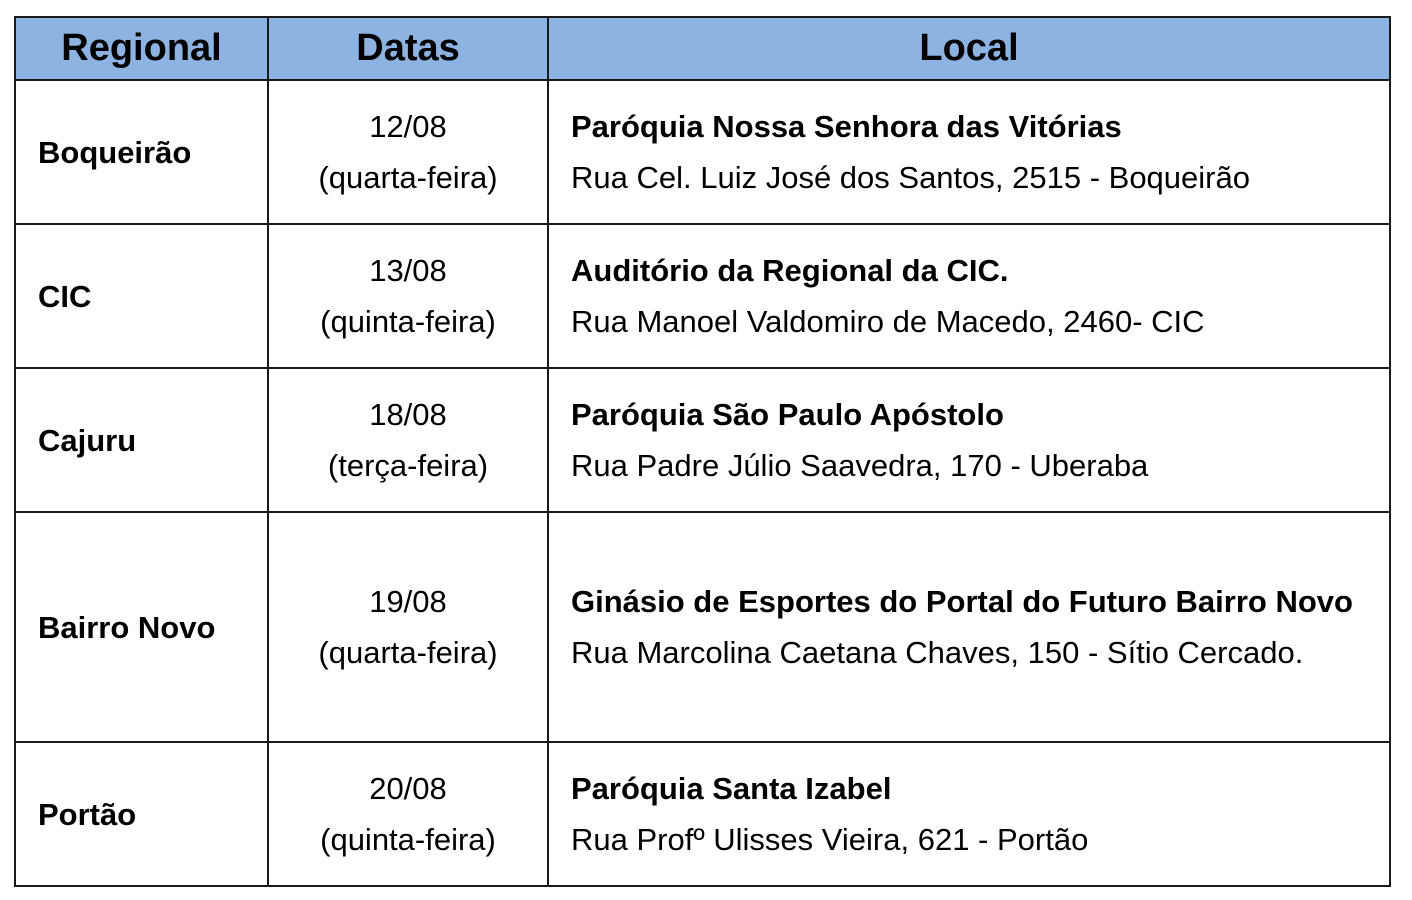 The width and height of the screenshot is (1412, 900). What do you see at coordinates (408, 152) in the screenshot?
I see `date-cell: 12/08 (quarta-feira)` at bounding box center [408, 152].